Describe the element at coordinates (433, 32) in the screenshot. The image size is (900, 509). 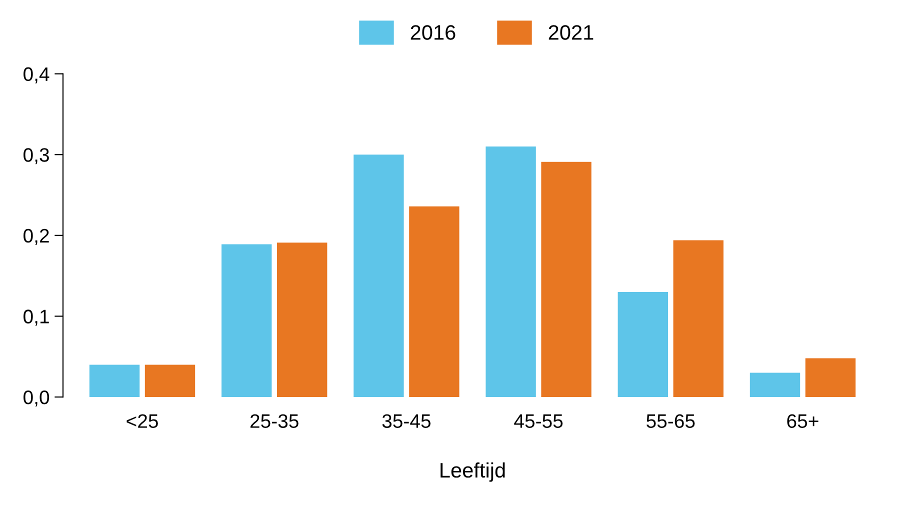
I see `legend-label: 2016` at that location.